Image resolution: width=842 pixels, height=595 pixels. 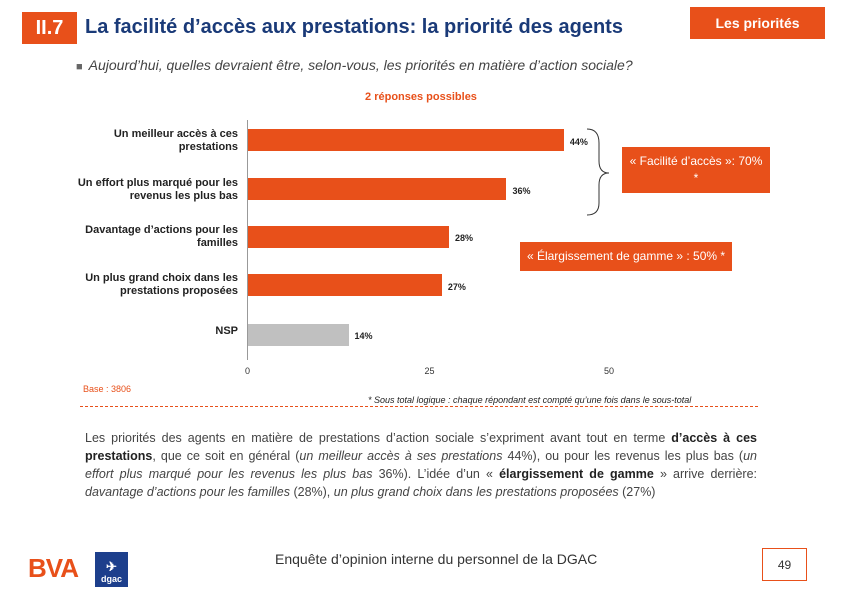 I want to click on text-run-bold: d’accès à ces prestations, so click(x=421, y=447).